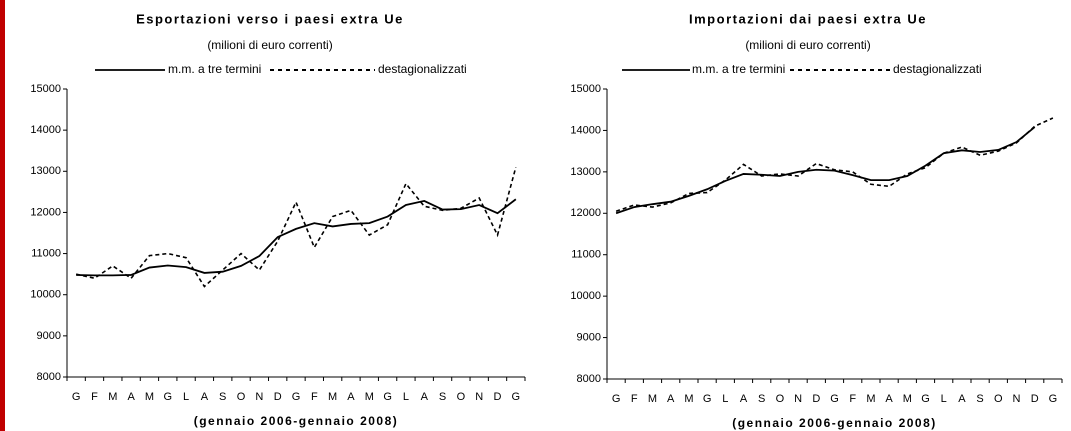 This screenshot has height=431, width=1071. I want to click on side-bar, so click(2, 215).